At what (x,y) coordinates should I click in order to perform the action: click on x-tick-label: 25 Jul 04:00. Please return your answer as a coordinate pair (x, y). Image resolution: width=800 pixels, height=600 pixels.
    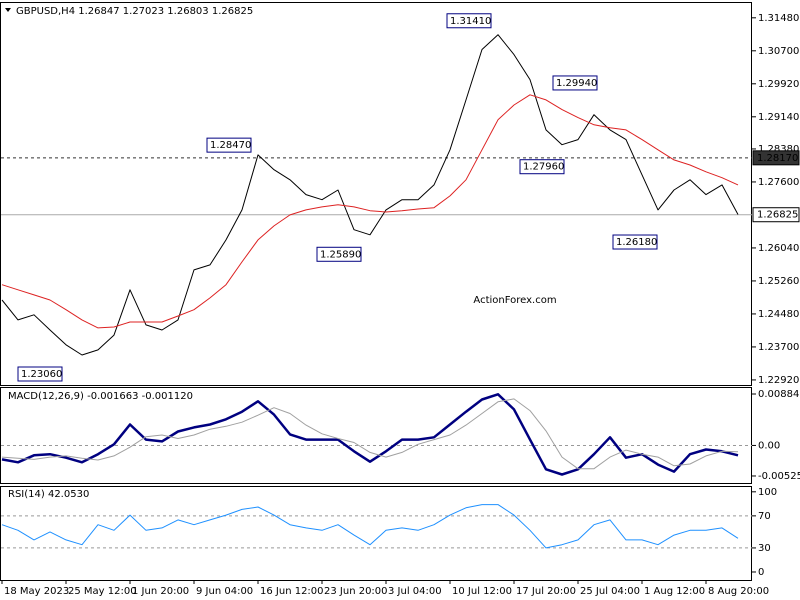
    Looking at the image, I should click on (610, 591).